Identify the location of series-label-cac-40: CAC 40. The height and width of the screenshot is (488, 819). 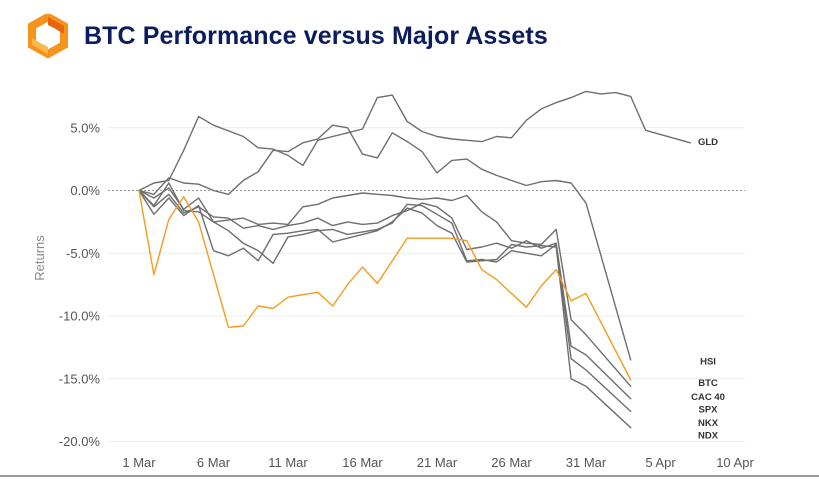
(708, 397).